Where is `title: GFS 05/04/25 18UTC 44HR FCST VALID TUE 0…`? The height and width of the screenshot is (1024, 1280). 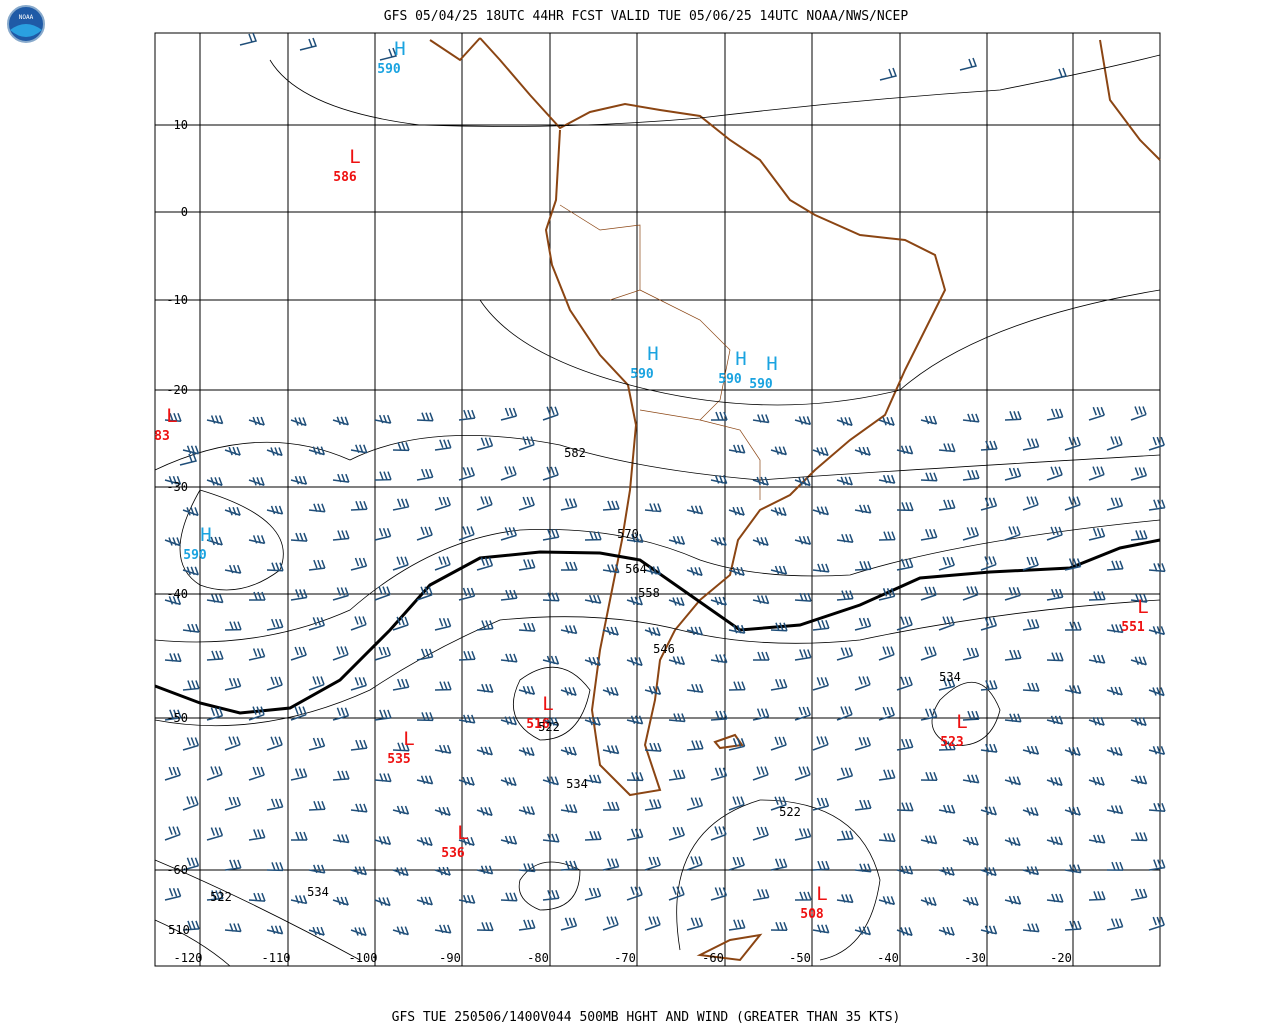
title: GFS 05/04/25 18UTC 44HR FCST VALID TUE 0… is located at coordinates (646, 16).